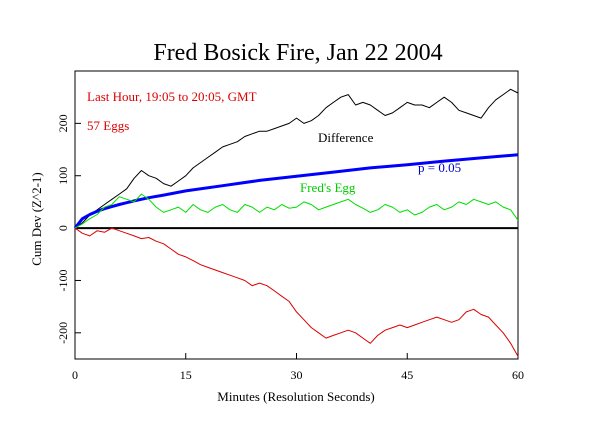  I want to click on x-tick-label: 30, so click(297, 375).